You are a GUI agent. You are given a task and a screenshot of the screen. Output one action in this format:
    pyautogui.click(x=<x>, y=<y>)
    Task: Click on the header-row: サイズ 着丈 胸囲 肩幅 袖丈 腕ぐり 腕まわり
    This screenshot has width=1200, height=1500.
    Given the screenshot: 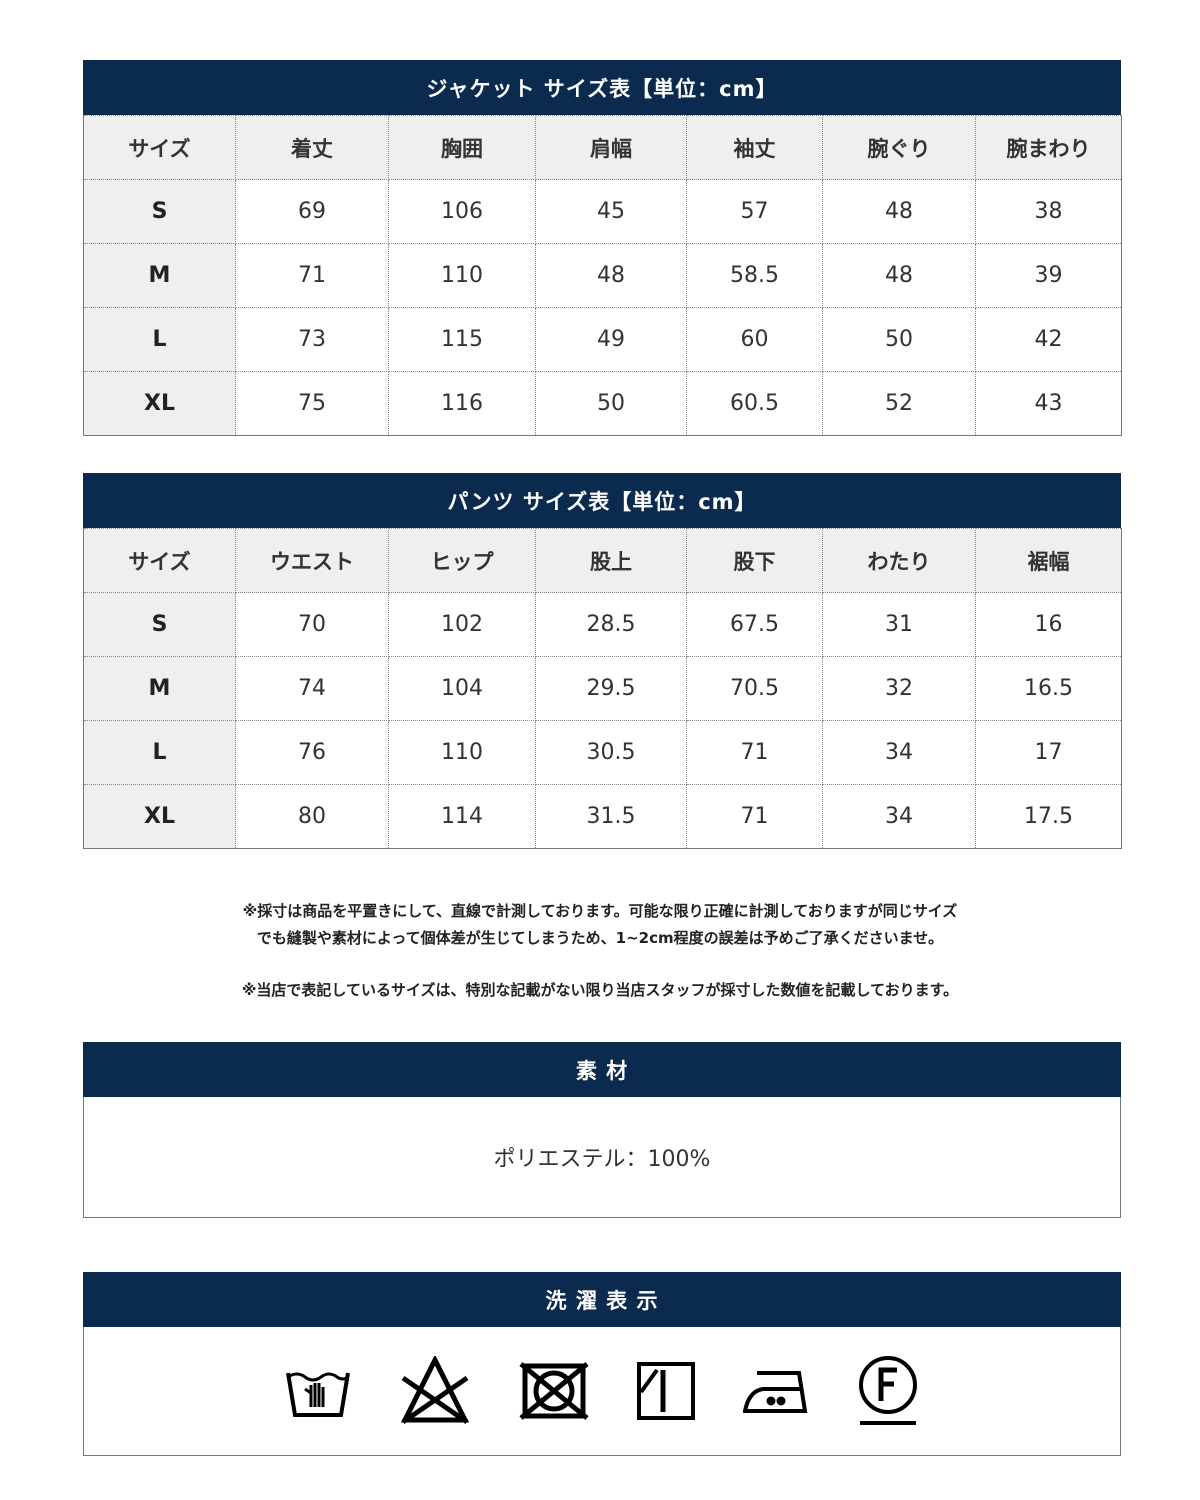 What is the action you would take?
    pyautogui.click(x=602, y=147)
    